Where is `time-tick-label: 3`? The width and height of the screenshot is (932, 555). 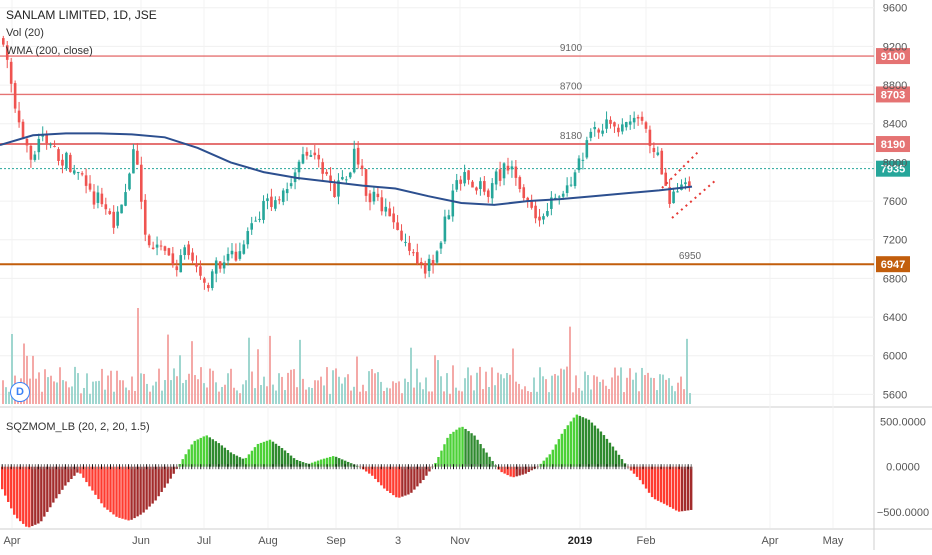
time-tick-label: 3 is located at coordinates (398, 541).